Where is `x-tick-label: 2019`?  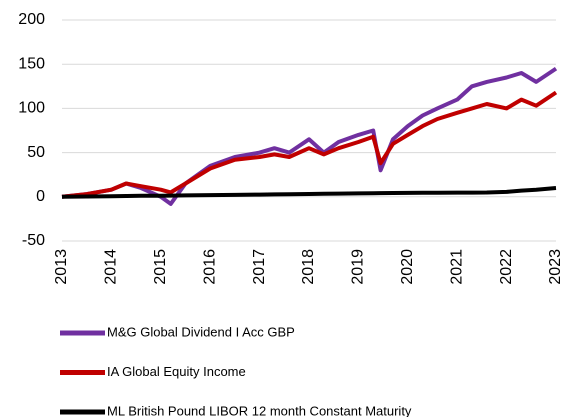
x-tick-label: 2019 is located at coordinates (358, 267).